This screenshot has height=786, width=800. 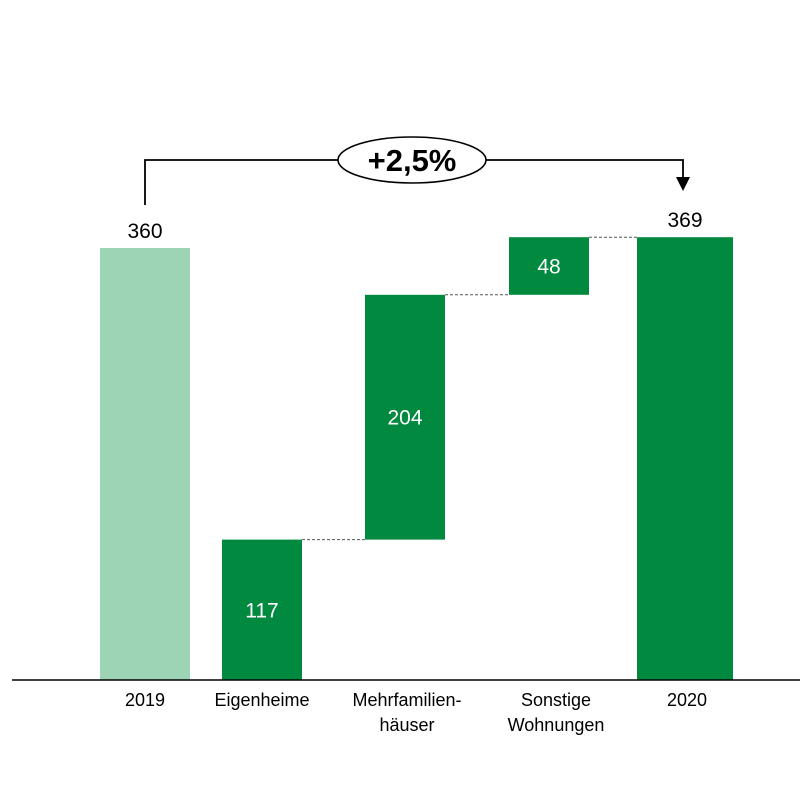 I want to click on value-label-sonstige-wohnungen: 48, so click(x=548, y=267).